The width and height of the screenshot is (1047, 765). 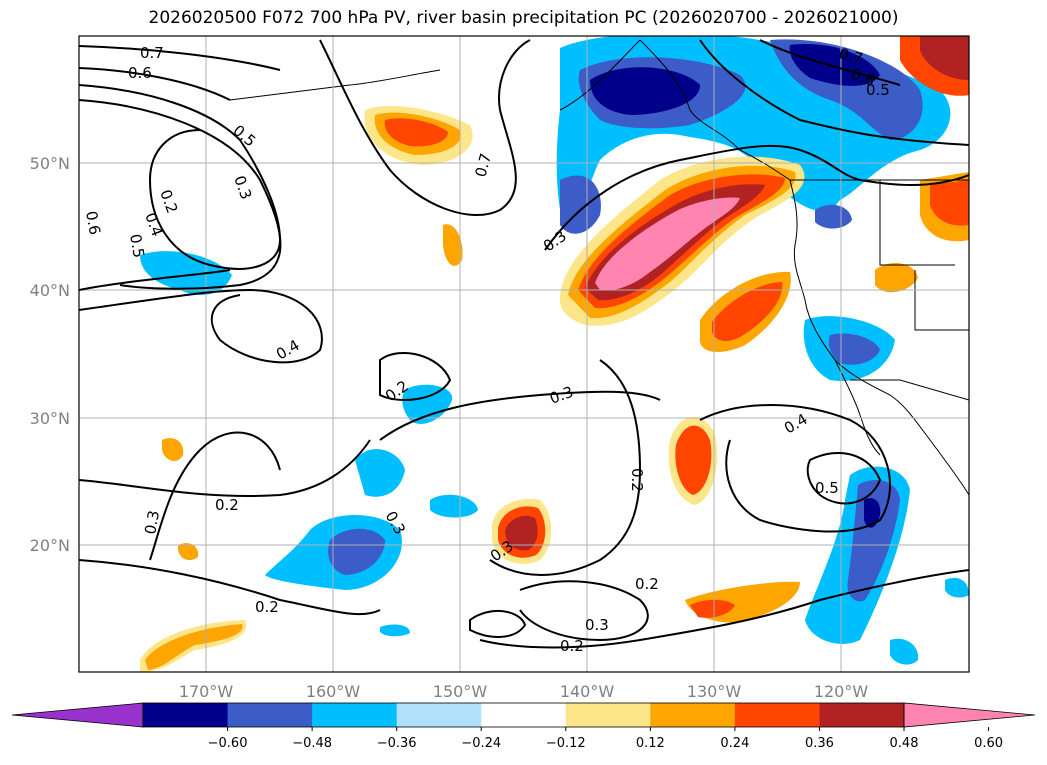 I want to click on colorbar-tick-label: 0.60, so click(x=988, y=743).